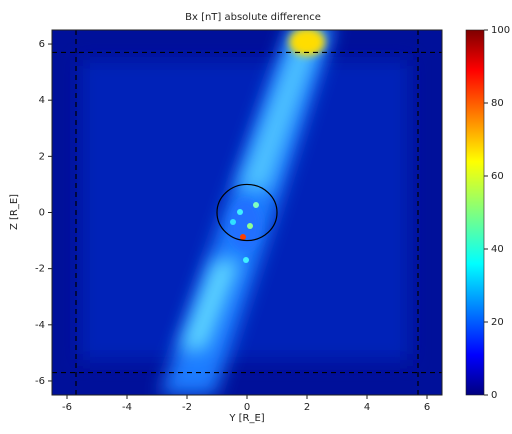 The width and height of the screenshot is (512, 434). Describe the element at coordinates (127, 407) in the screenshot. I see `x-tick-label: -4` at that location.